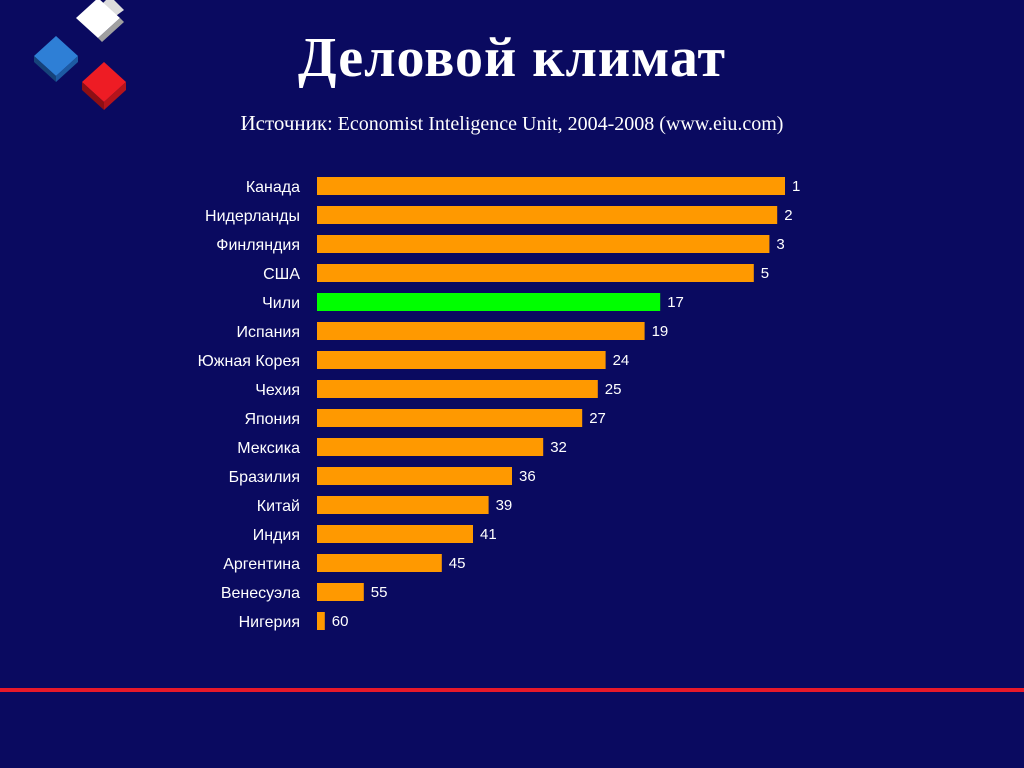 The height and width of the screenshot is (768, 1024). Describe the element at coordinates (80, 55) in the screenshot. I see `cubes-logo` at that location.